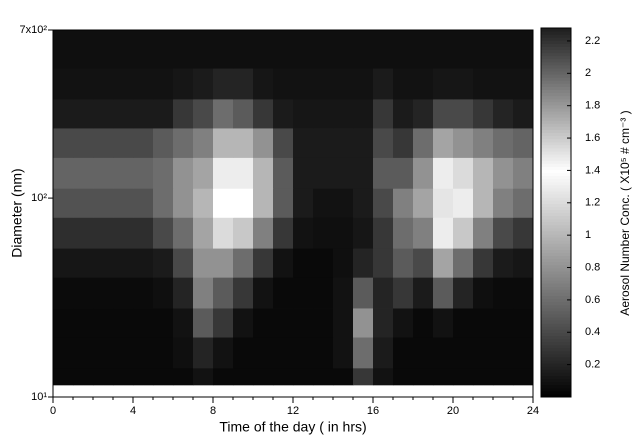  I want to click on colorbar-tick-label: 1, so click(588, 235).